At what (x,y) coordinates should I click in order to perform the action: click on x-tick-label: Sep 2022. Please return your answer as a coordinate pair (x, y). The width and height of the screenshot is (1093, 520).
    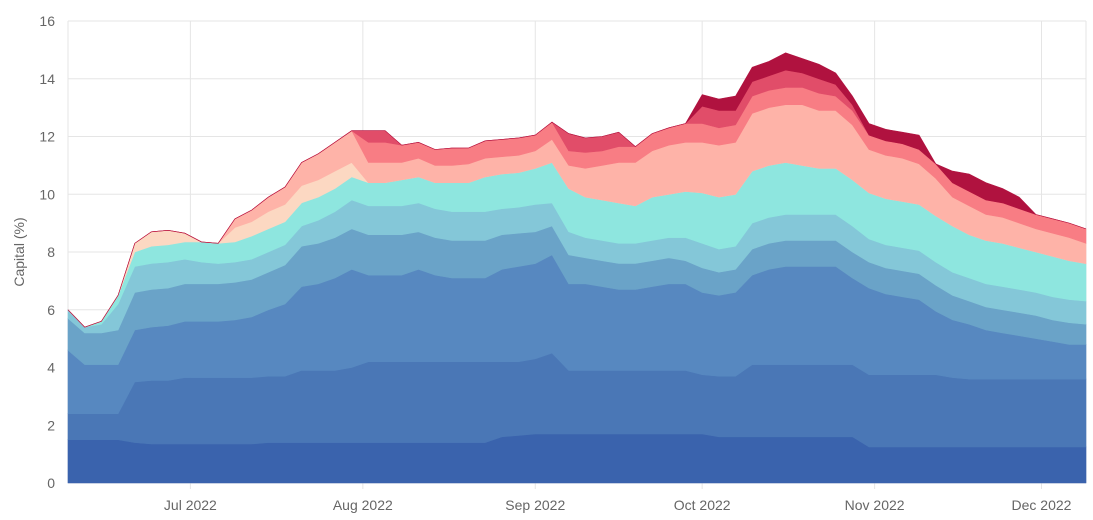
    Looking at the image, I should click on (535, 505).